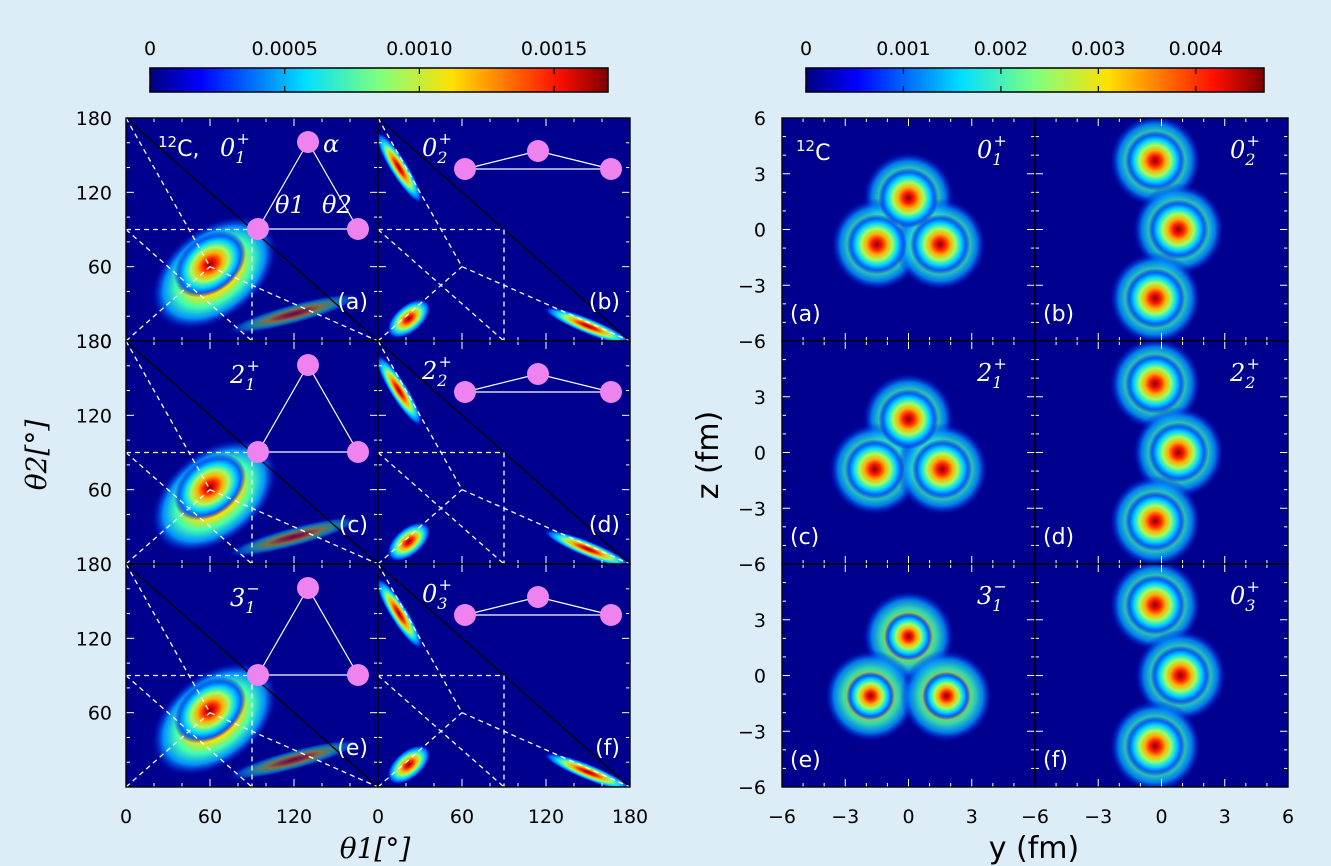 This screenshot has width=1331, height=866. I want to click on angle-panel: (e) 31−, so click(252, 675).